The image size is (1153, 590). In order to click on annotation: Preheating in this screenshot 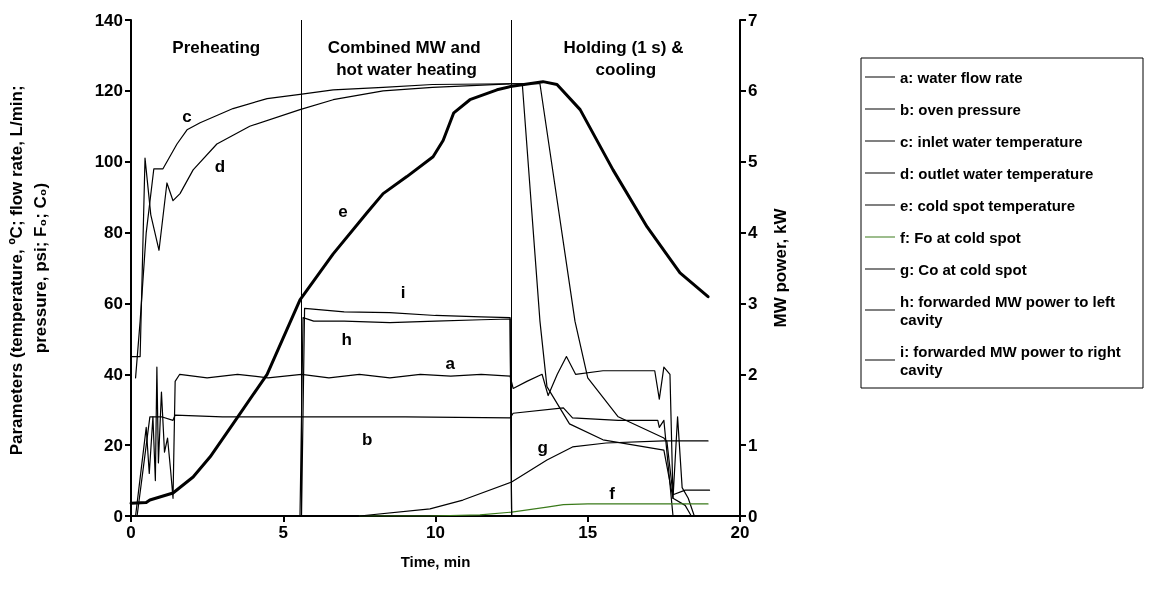, I will do `click(216, 47)`.